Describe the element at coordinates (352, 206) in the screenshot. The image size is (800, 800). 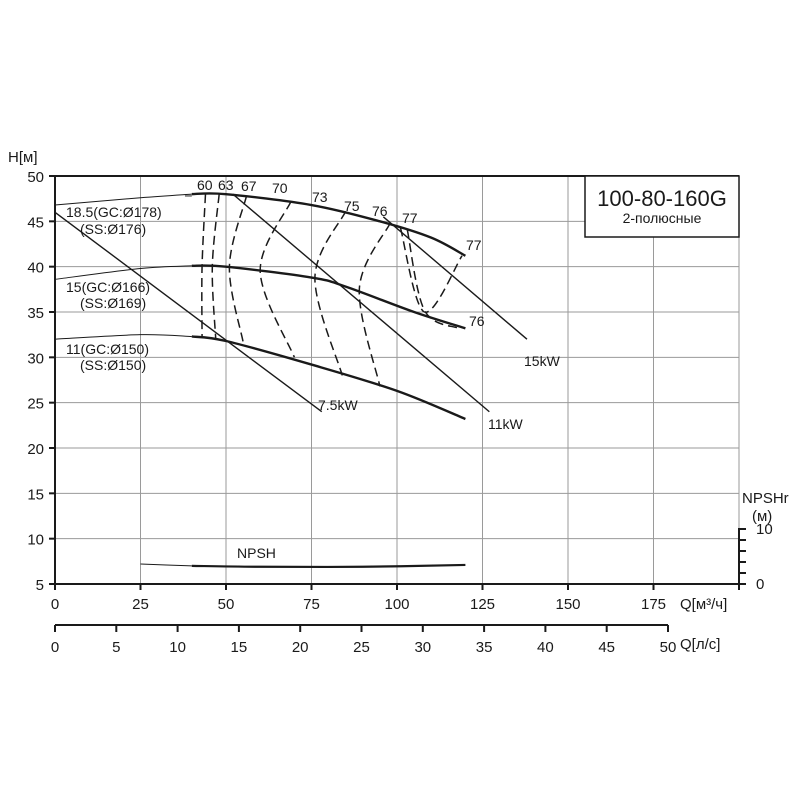
I see `eff-label-75: 75` at that location.